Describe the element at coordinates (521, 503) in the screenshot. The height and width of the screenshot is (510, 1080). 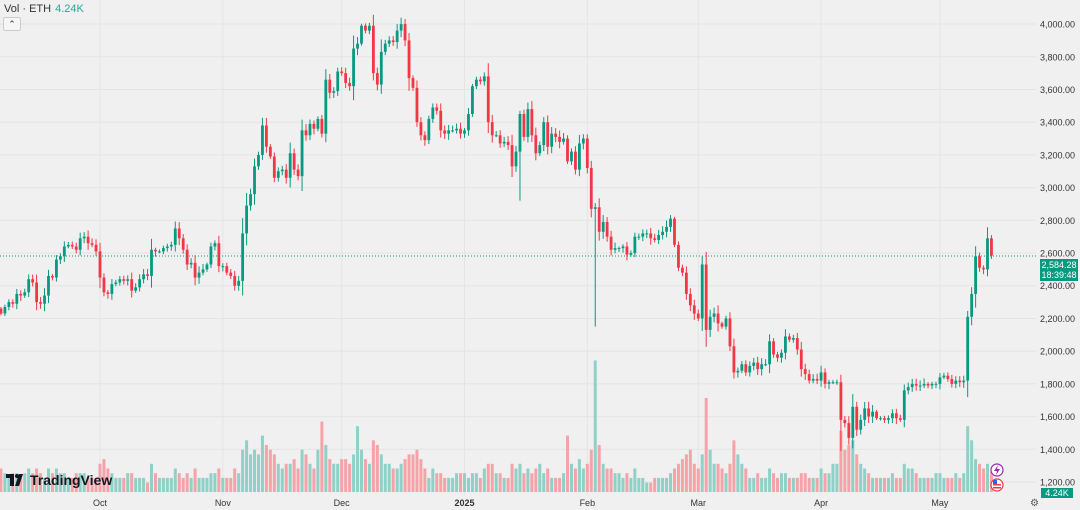
I see `time-axis: Oct Nov Dec 2025 Feb Mar Apr May` at that location.